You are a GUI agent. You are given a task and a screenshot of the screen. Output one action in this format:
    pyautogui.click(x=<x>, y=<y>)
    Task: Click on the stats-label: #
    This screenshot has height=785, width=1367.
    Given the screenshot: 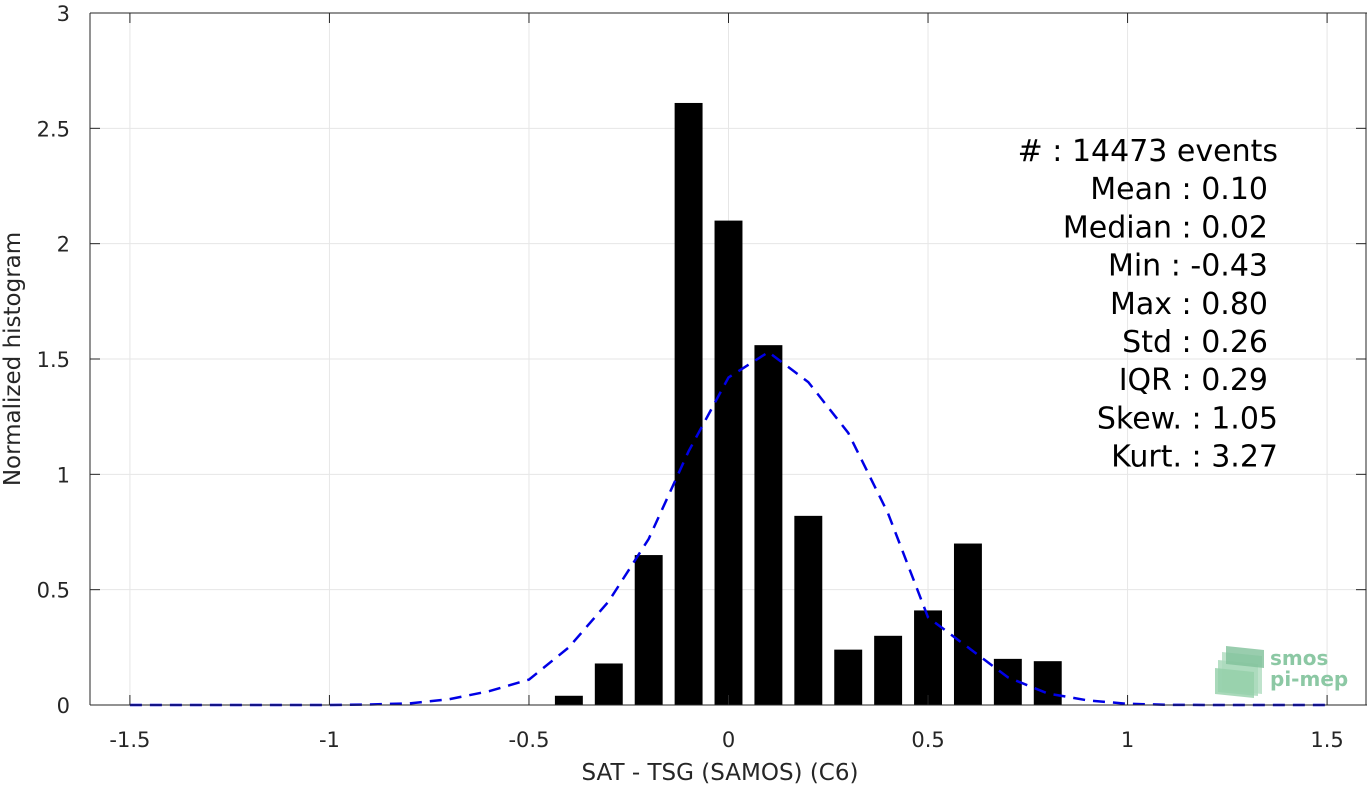 What is the action you would take?
    pyautogui.click(x=1035, y=151)
    